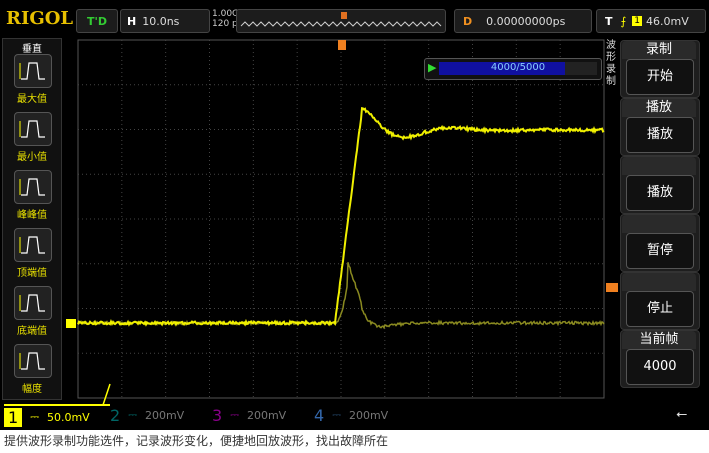 The height and width of the screenshot is (453, 709). What do you see at coordinates (115, 415) in the screenshot?
I see `channel-num: 2` at bounding box center [115, 415].